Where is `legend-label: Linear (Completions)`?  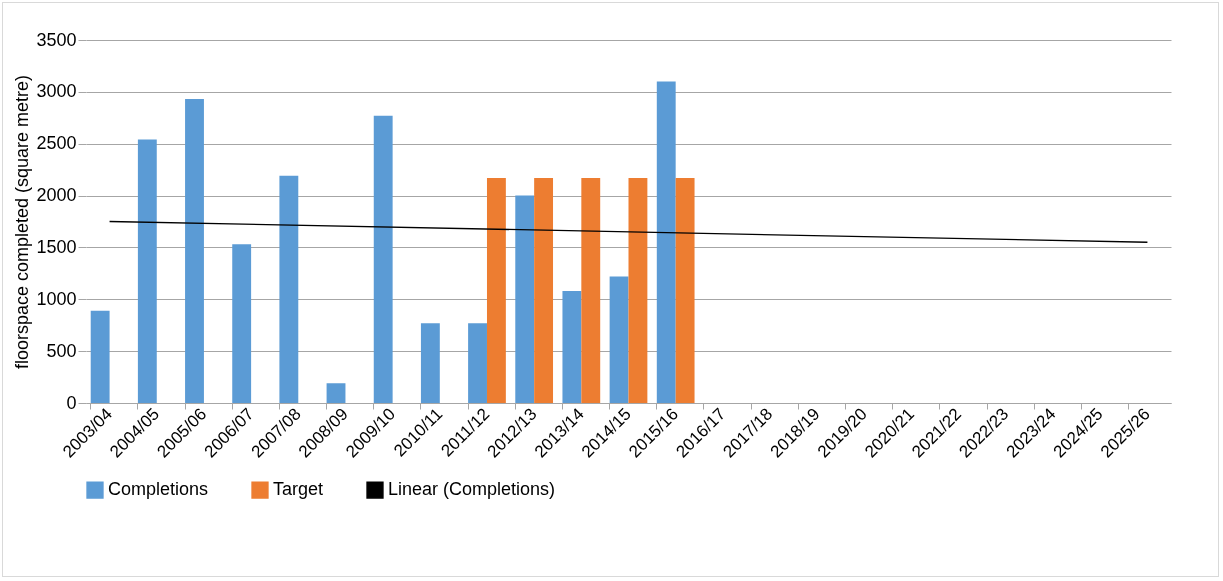 legend-label: Linear (Completions) is located at coordinates (472, 489).